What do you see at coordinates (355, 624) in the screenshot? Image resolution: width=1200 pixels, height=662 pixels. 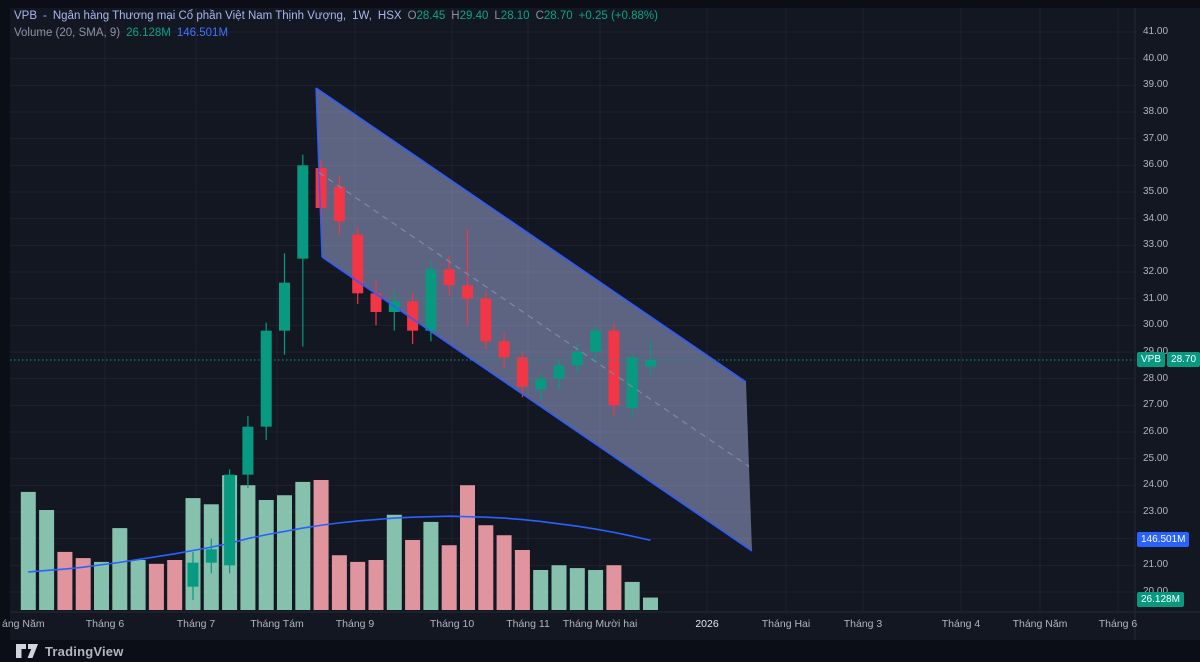 I see `time-tick-label: Tháng 9` at bounding box center [355, 624].